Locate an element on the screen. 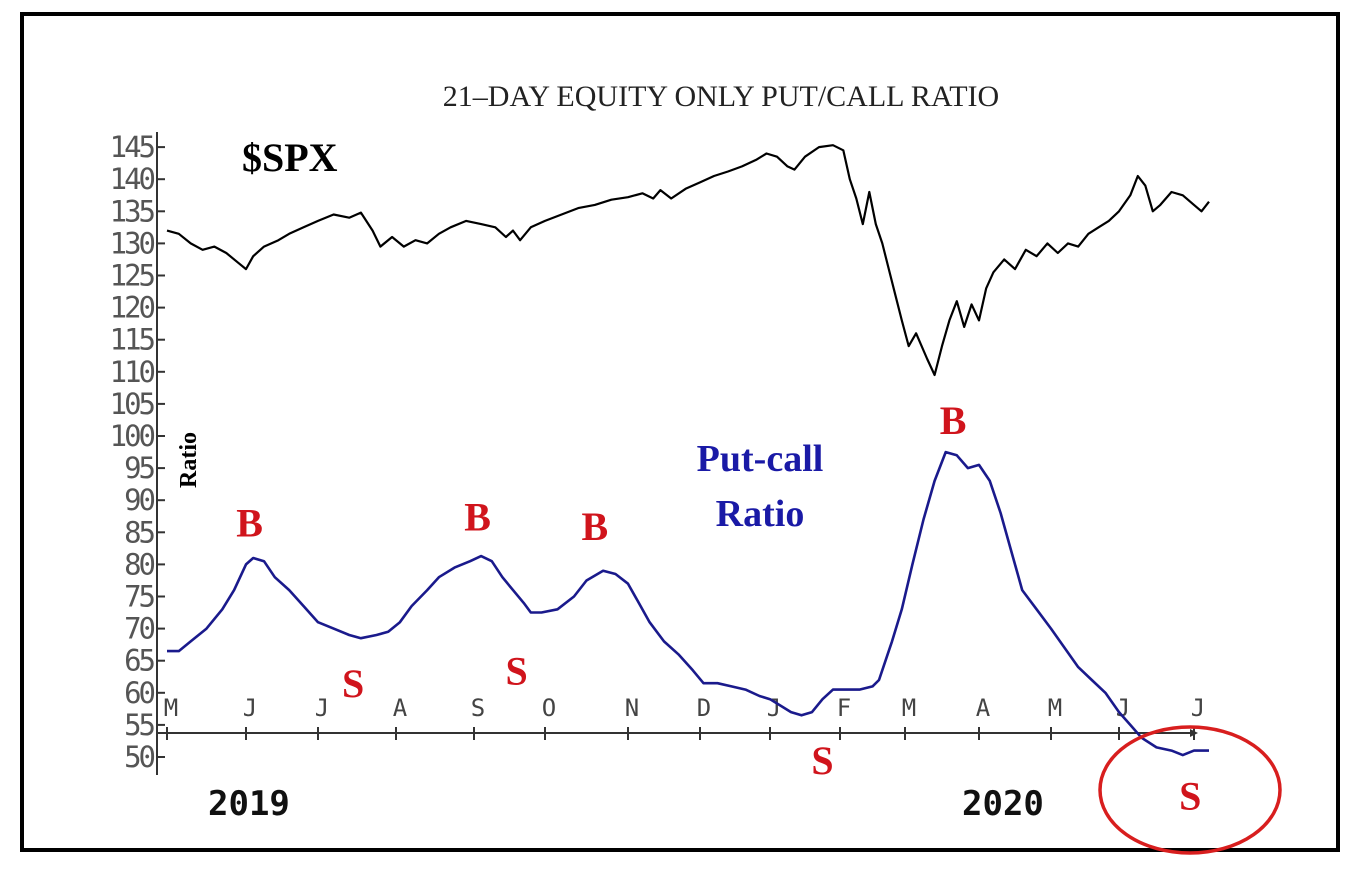 This screenshot has height=870, width=1354. month-label: F is located at coordinates (844, 708).